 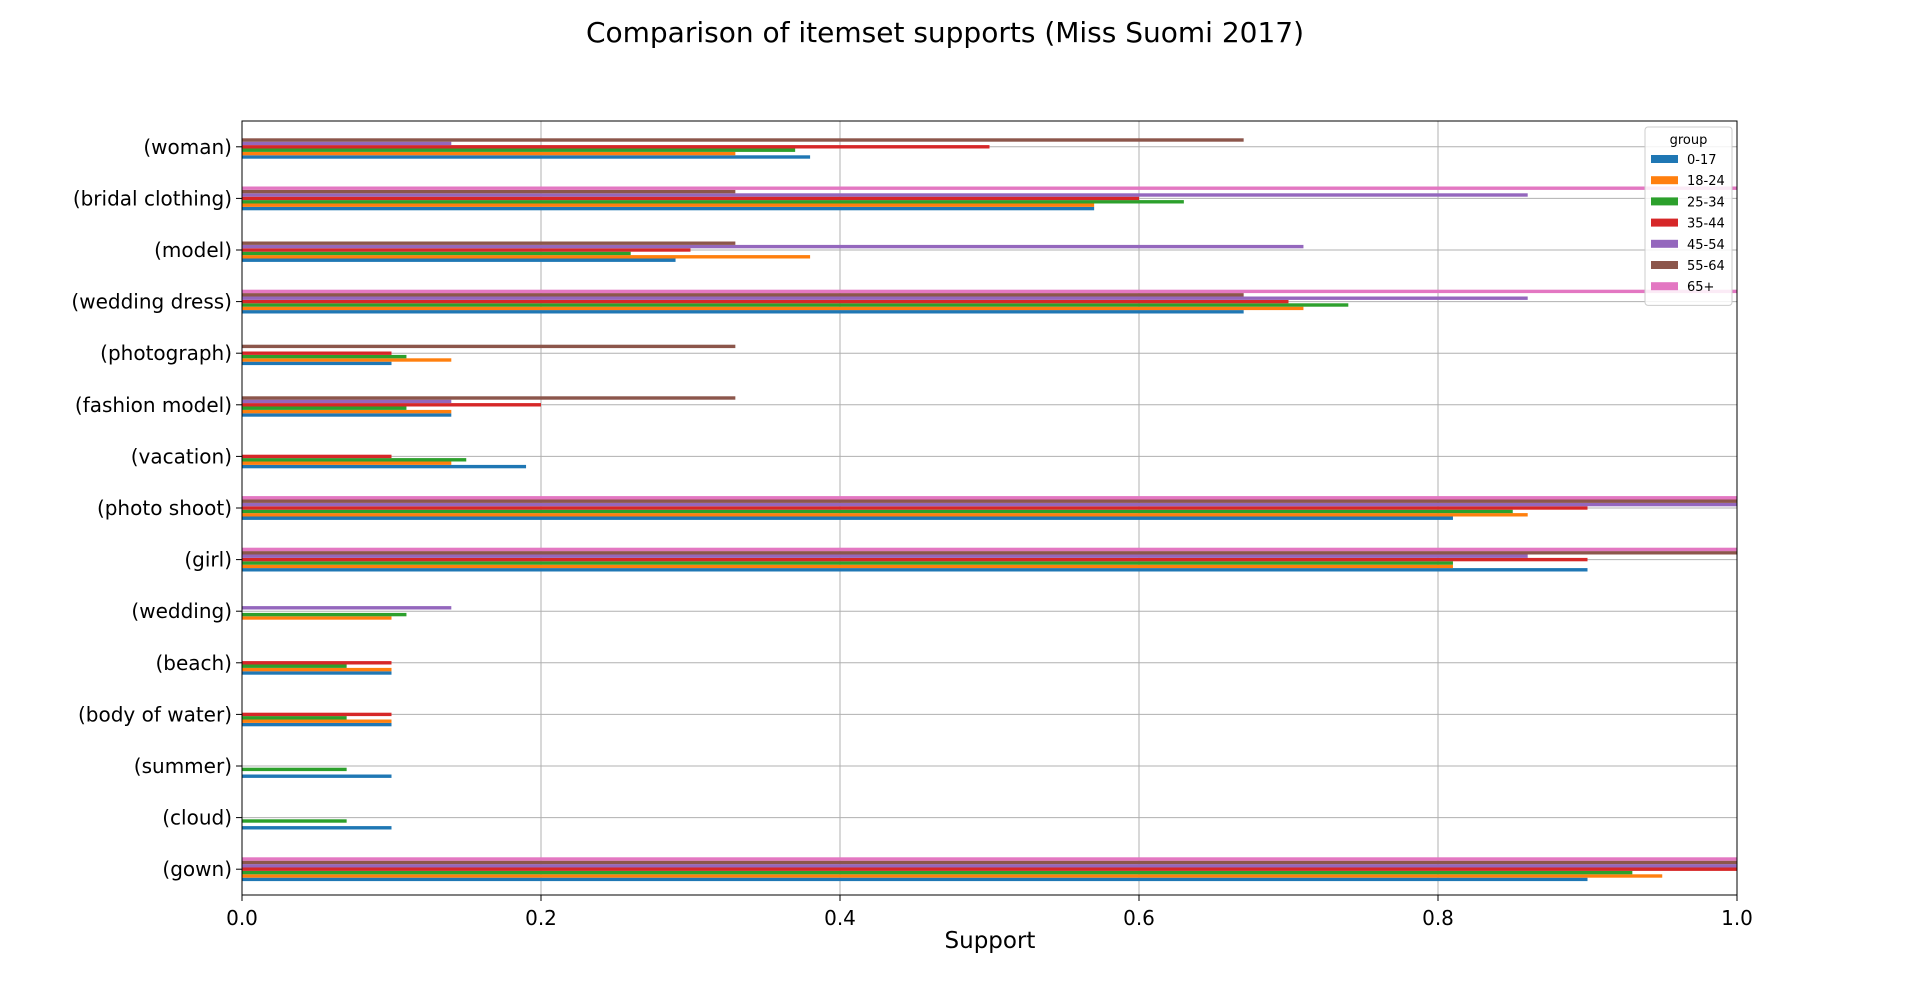 What do you see at coordinates (193, 250) in the screenshot?
I see `category-label: (model)` at bounding box center [193, 250].